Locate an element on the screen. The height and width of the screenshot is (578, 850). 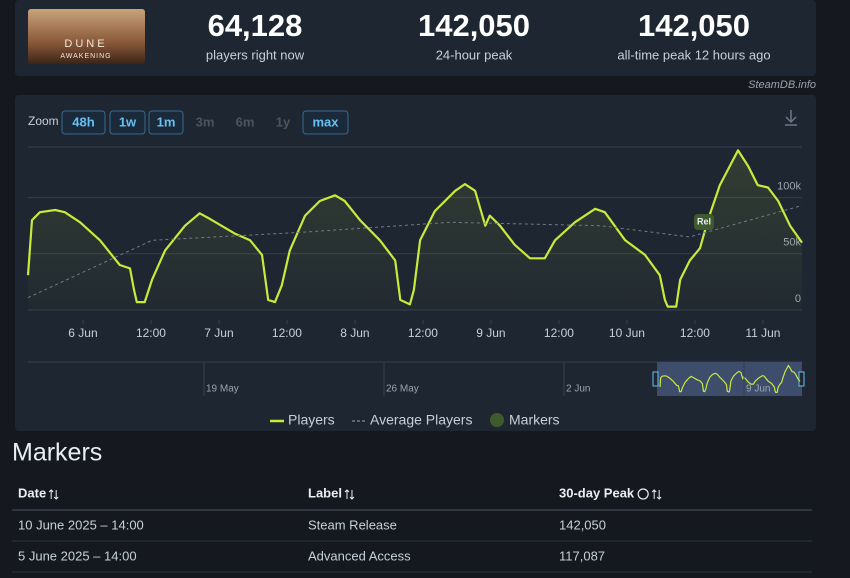
logo-text: AWAKENING is located at coordinates (85, 56).